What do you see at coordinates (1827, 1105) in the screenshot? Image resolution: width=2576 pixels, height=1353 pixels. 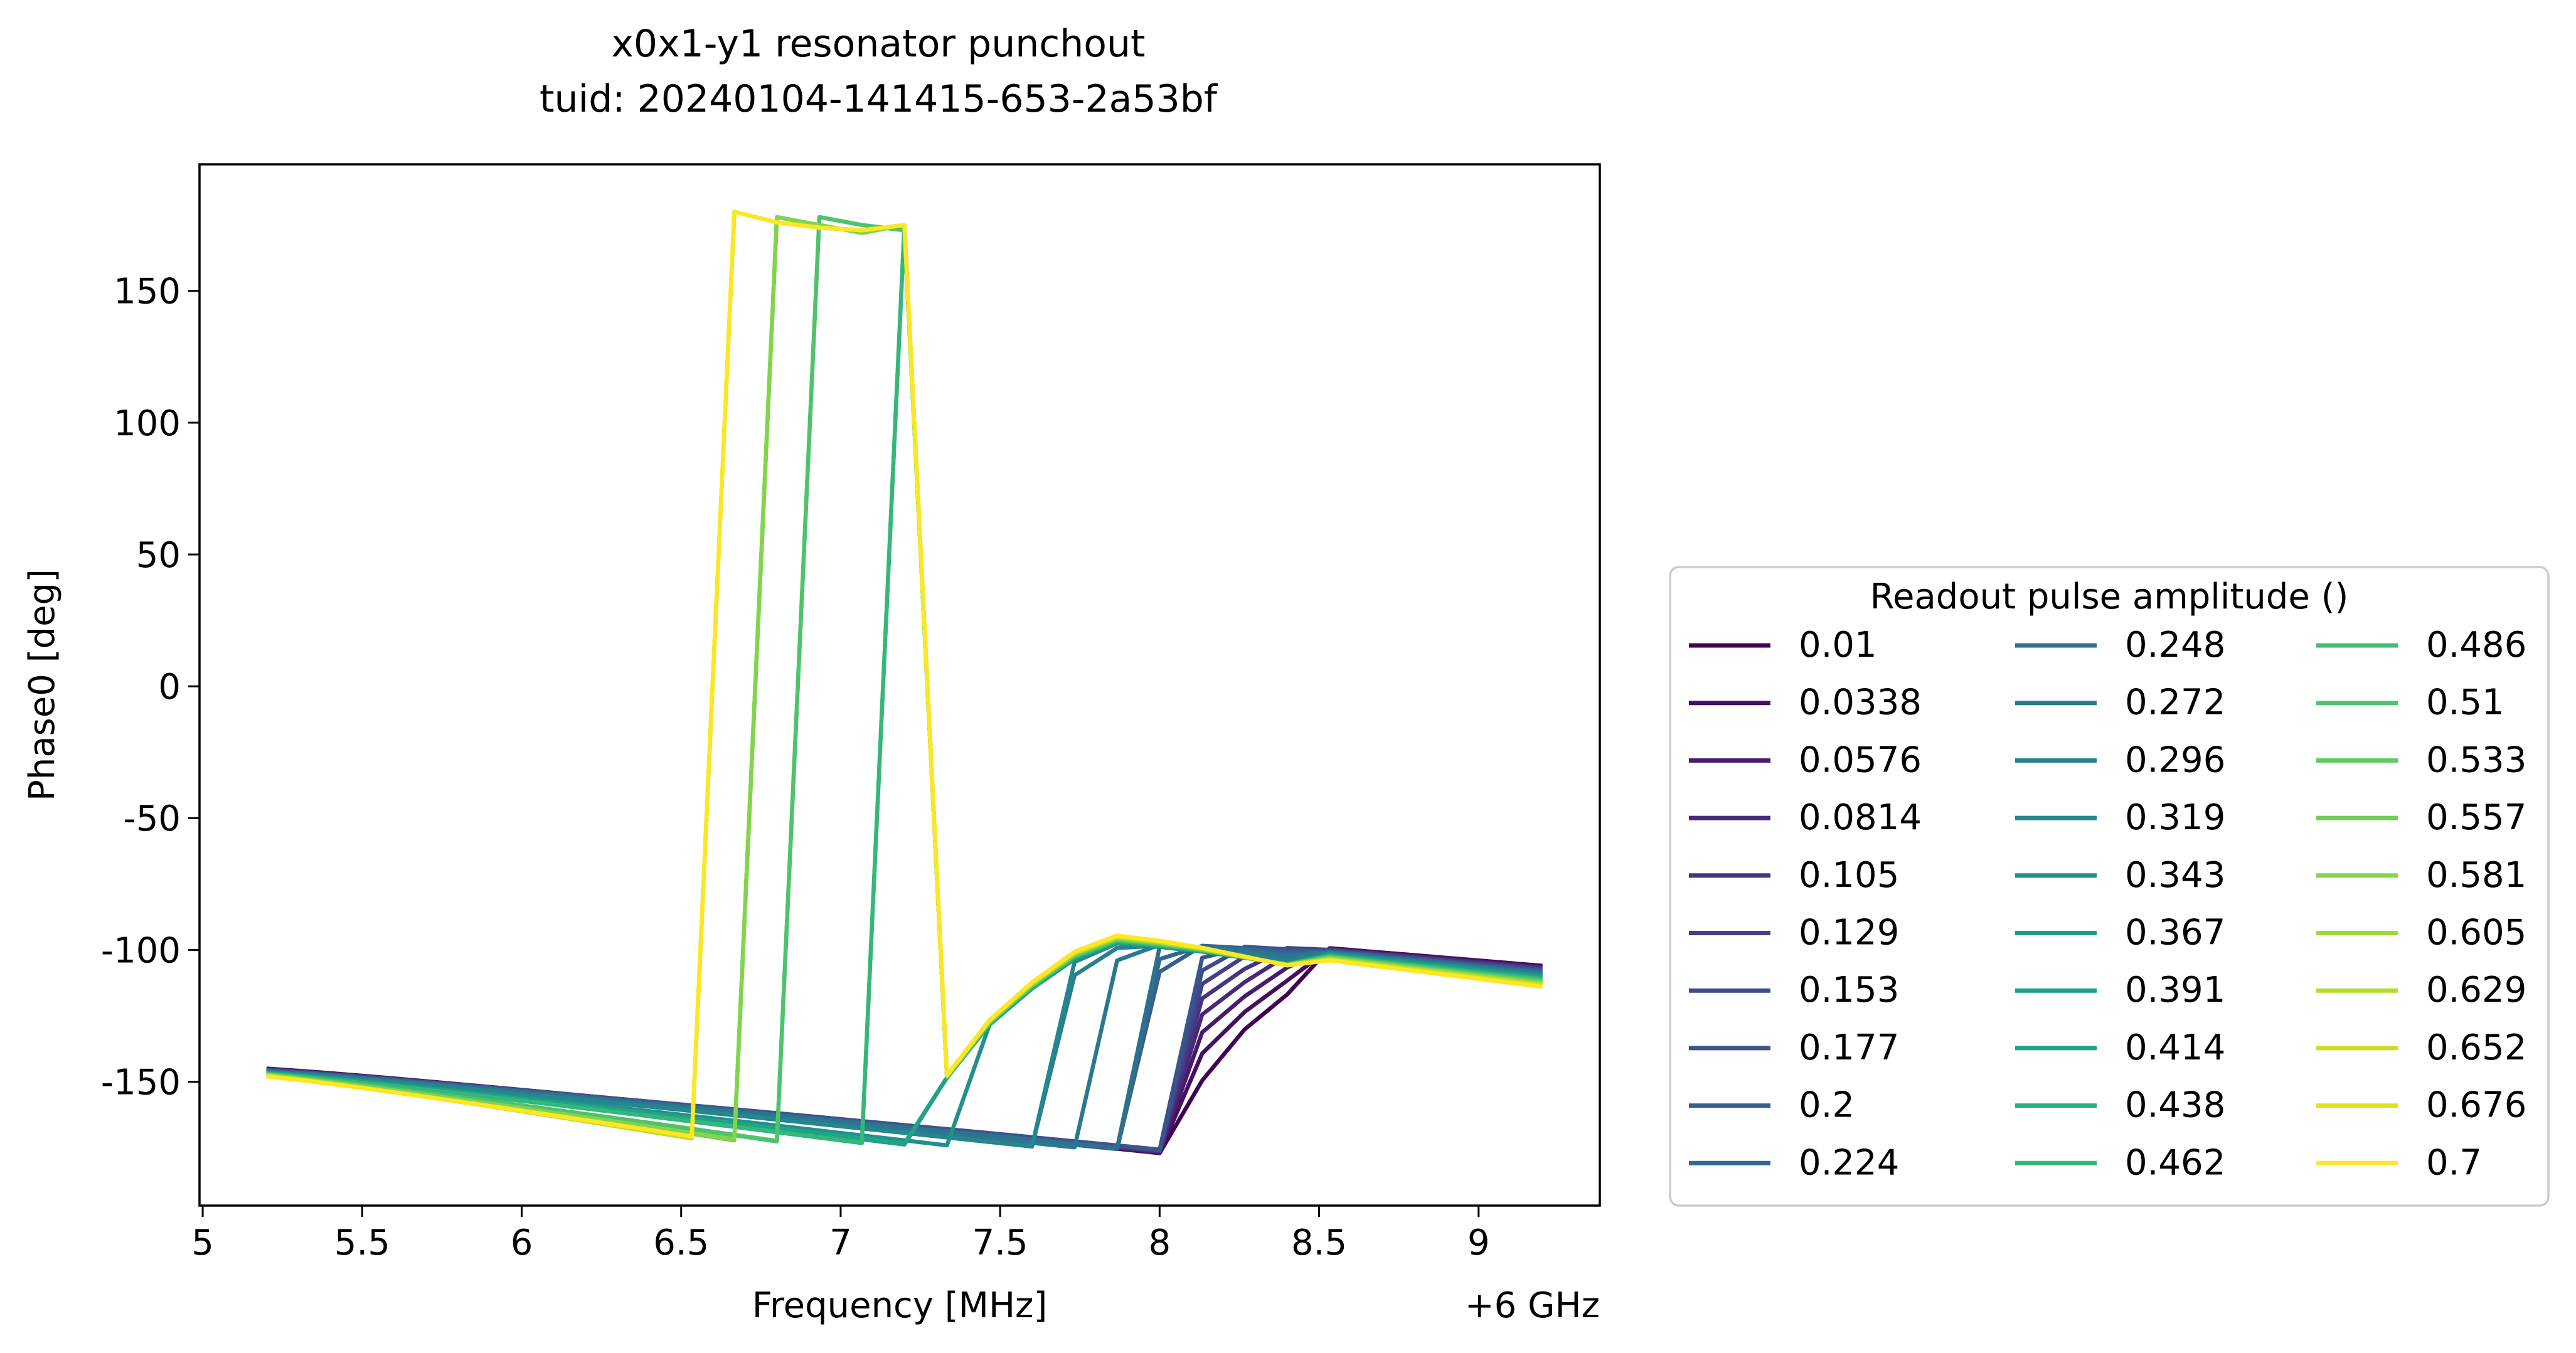 I see `legend-label: 0.2` at bounding box center [1827, 1105].